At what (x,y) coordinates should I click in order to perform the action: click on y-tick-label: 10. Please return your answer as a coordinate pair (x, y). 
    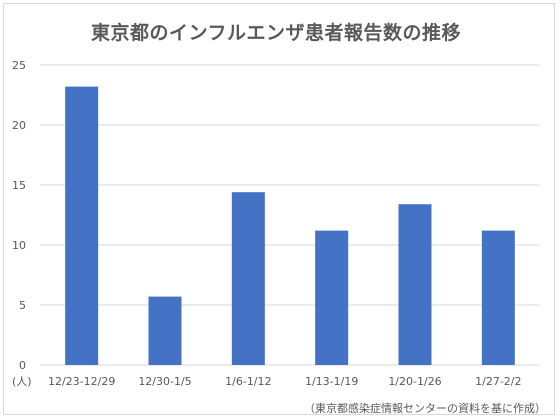
    Looking at the image, I should click on (19, 245).